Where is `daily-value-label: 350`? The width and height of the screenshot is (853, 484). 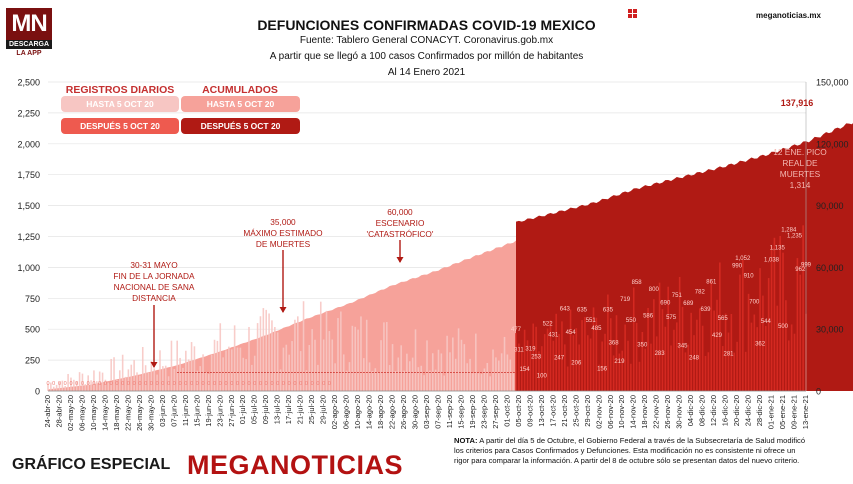
daily-value-label: 350 is located at coordinates (642, 346).